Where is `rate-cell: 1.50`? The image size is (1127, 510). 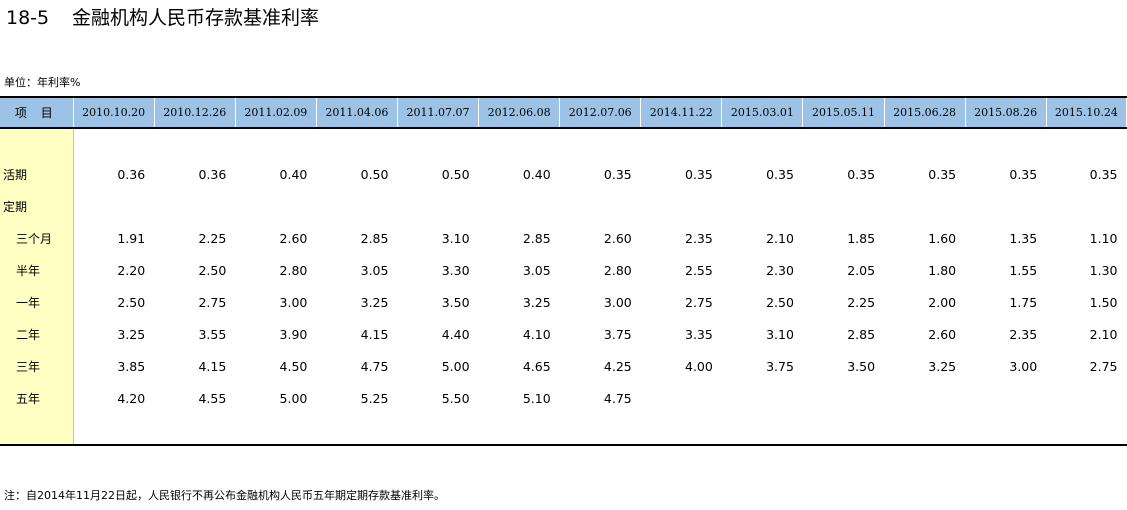
rate-cell: 1.50 is located at coordinates (1103, 302).